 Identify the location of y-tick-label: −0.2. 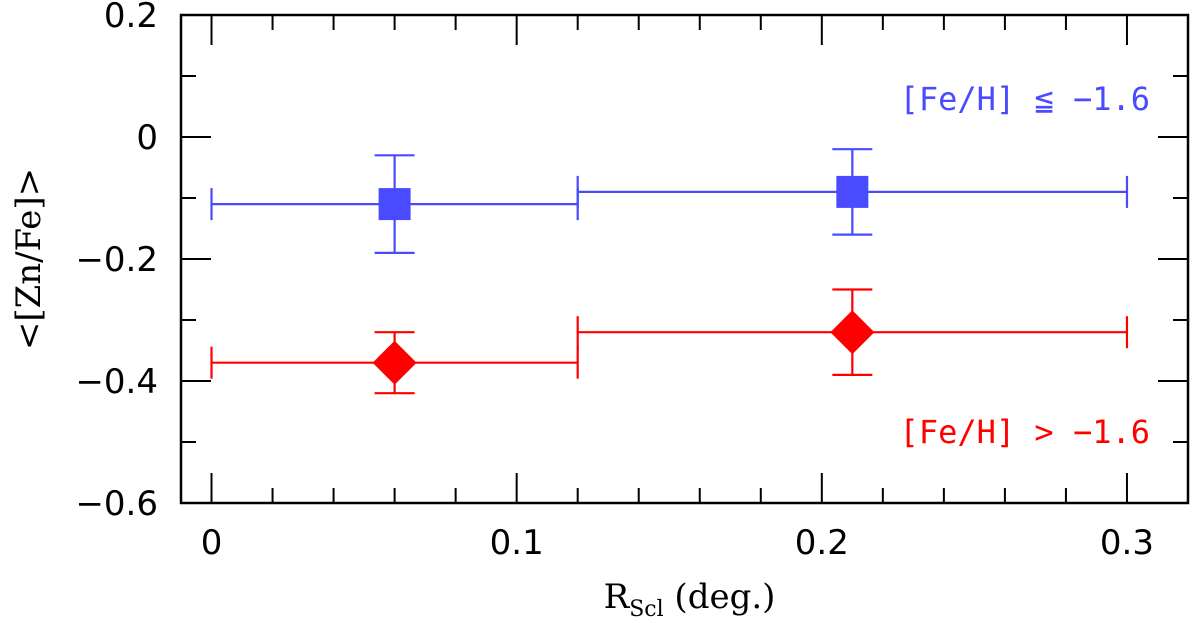
(116, 260).